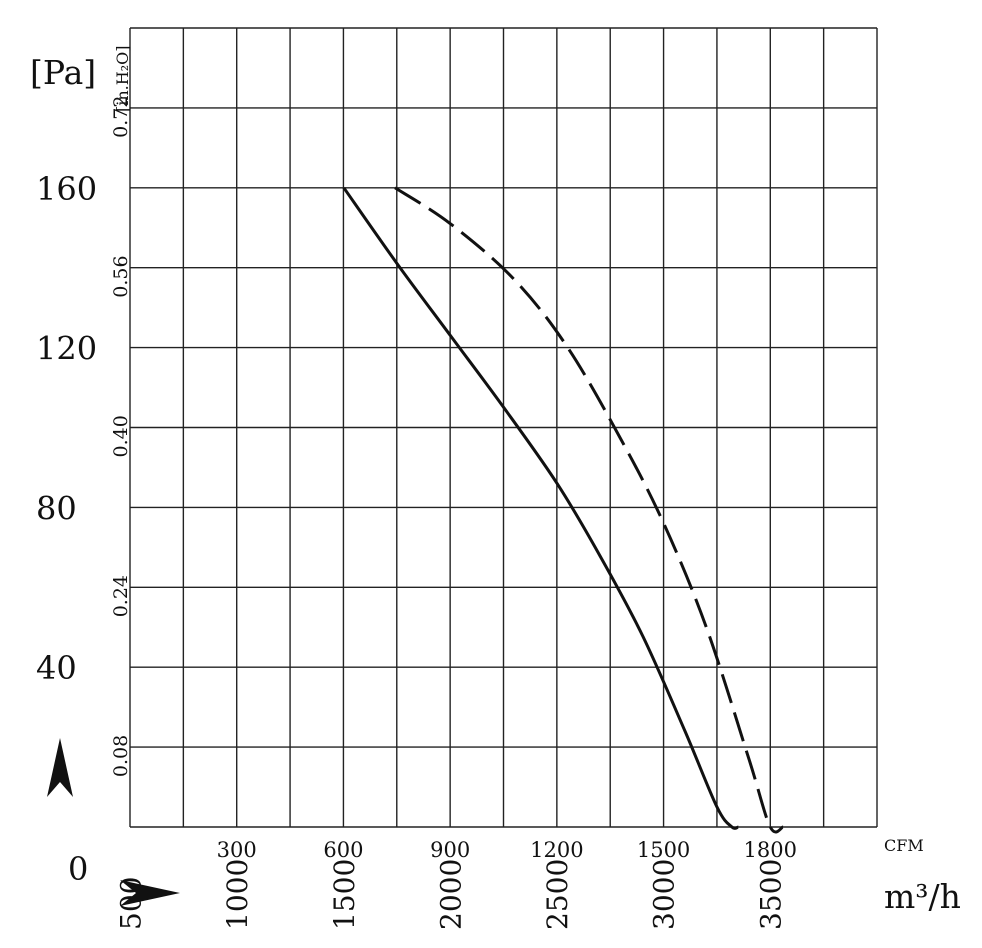 The height and width of the screenshot is (948, 982). I want to click on x-secondary-tick-label: 300, so click(237, 850).